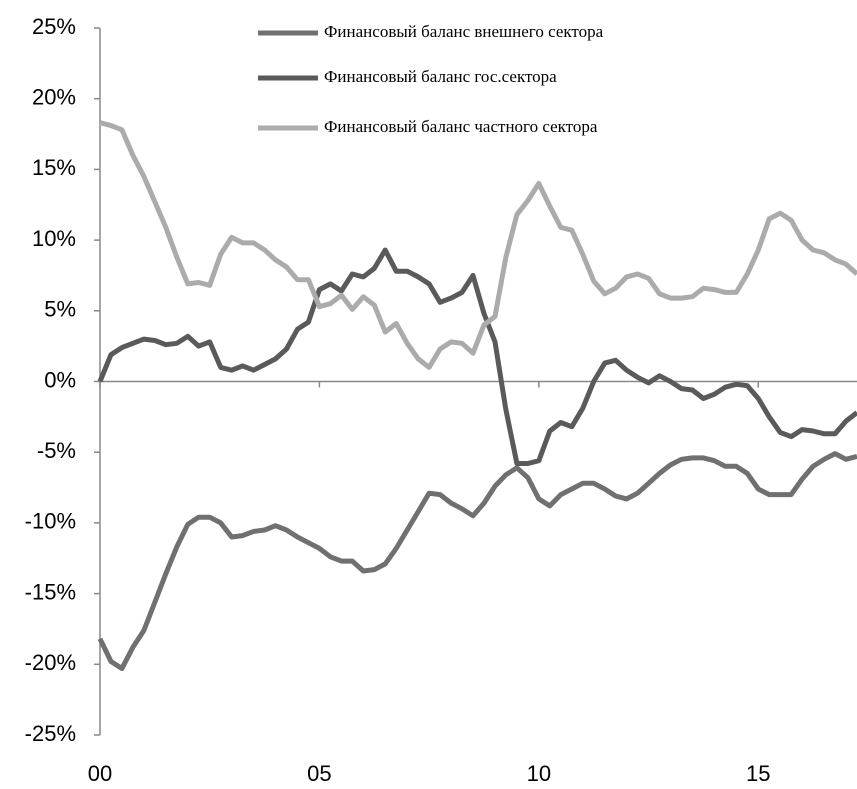  What do you see at coordinates (319, 773) in the screenshot?
I see `x-tick-label: 05` at bounding box center [319, 773].